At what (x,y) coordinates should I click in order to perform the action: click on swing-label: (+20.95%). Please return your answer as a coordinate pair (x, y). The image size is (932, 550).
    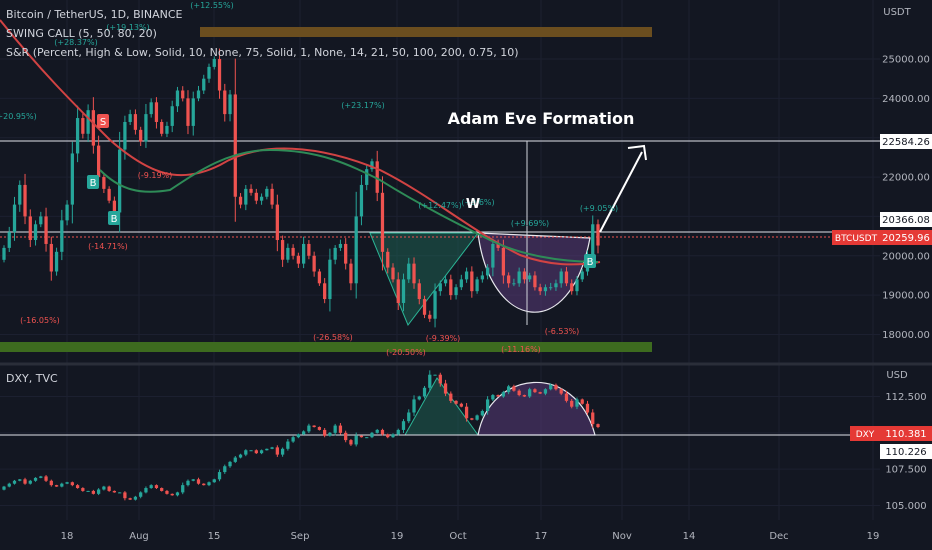
    Looking at the image, I should click on (18, 116).